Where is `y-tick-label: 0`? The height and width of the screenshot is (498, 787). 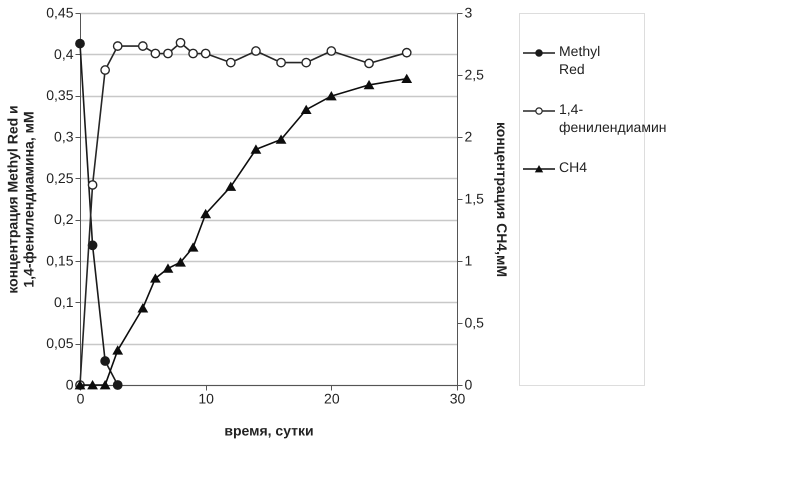
y-tick-label: 0 is located at coordinates (70, 384).